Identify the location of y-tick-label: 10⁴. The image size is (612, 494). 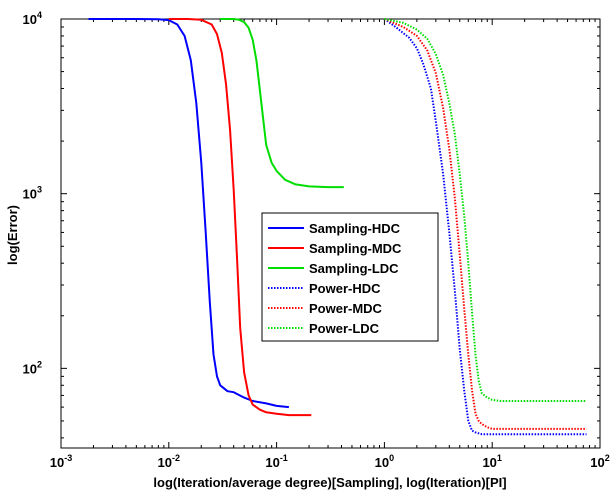
(32, 18).